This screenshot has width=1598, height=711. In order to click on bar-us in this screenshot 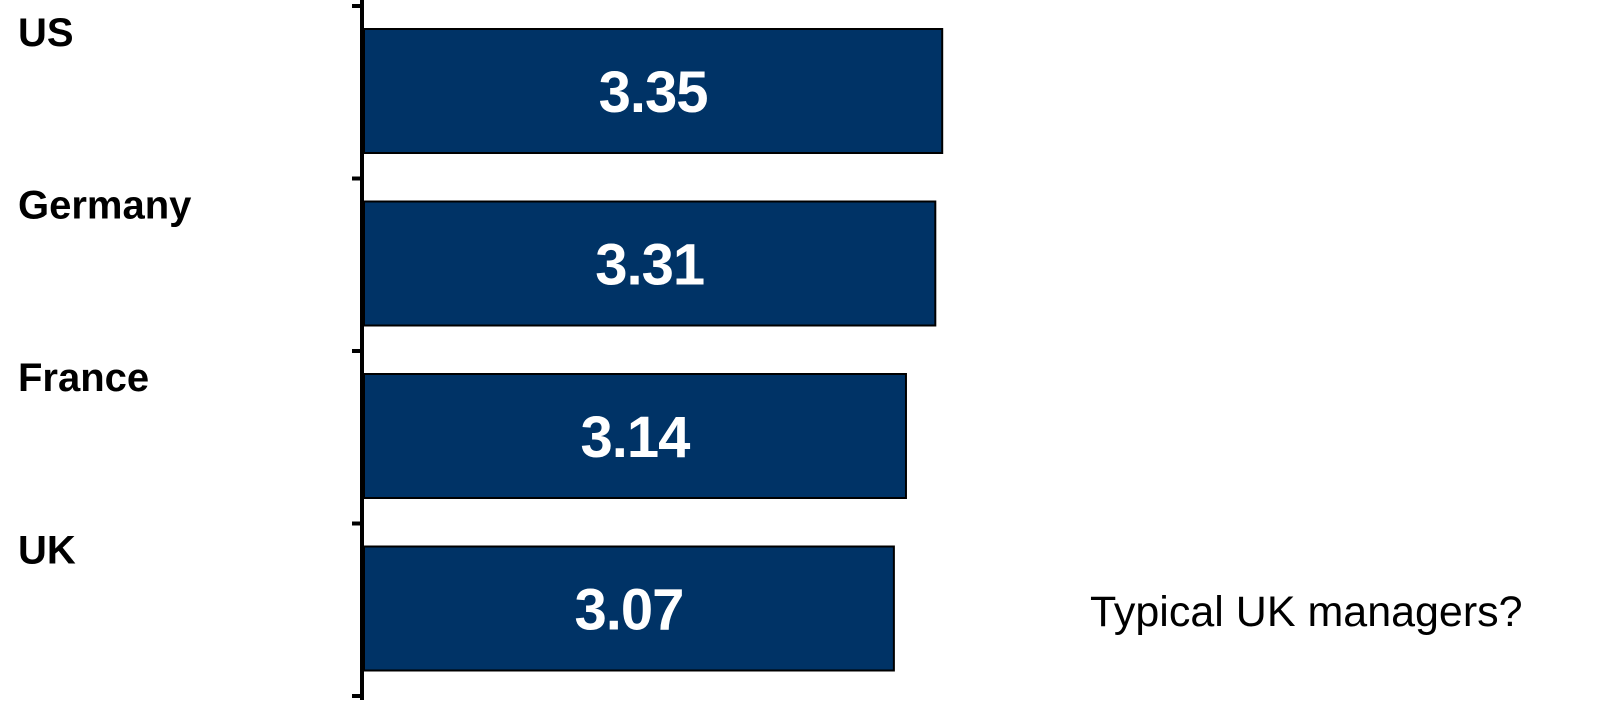, I will do `click(653, 91)`.